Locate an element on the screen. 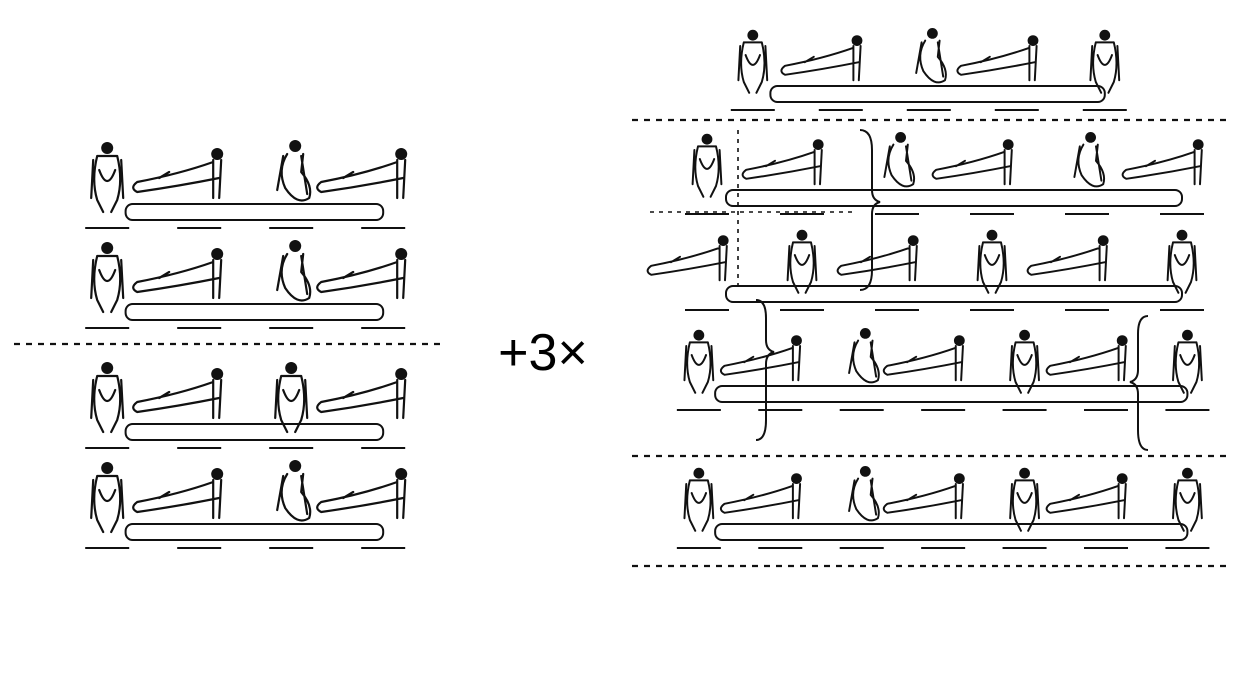 The height and width of the screenshot is (692, 1258). brace-left is located at coordinates (1139, 383).